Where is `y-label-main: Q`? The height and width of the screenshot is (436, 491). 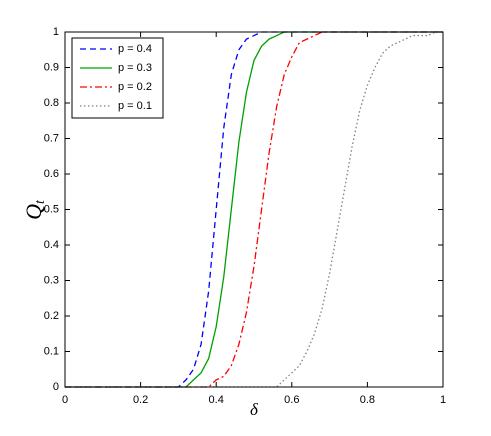 y-label-main: Q is located at coordinates (33, 212).